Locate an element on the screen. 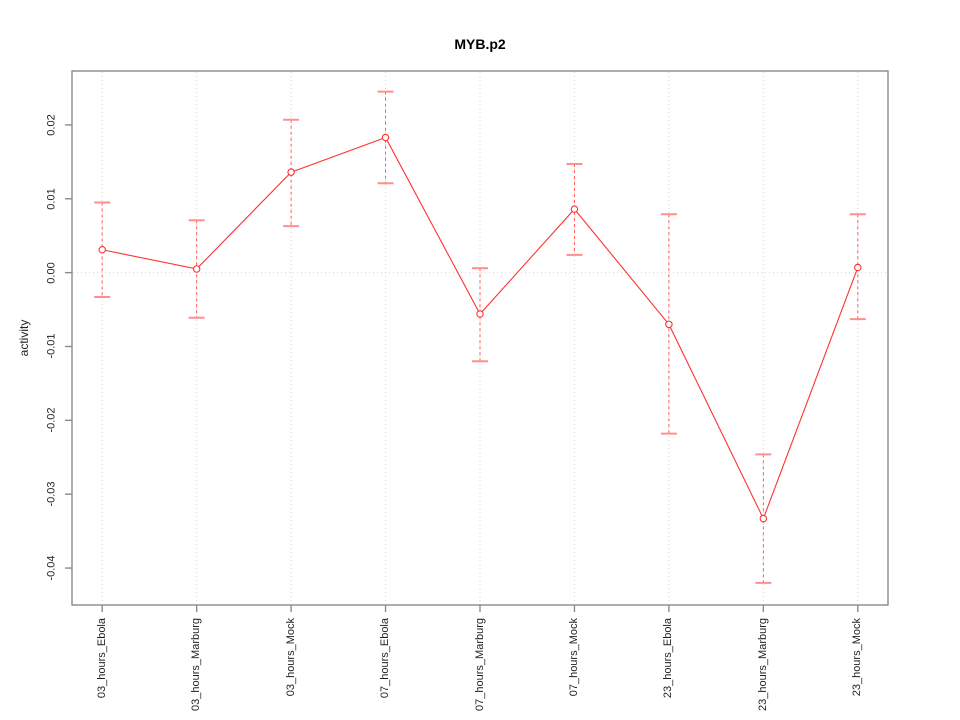 The height and width of the screenshot is (720, 960). x-tick-label: 23_hours_Ebola is located at coordinates (668, 658).